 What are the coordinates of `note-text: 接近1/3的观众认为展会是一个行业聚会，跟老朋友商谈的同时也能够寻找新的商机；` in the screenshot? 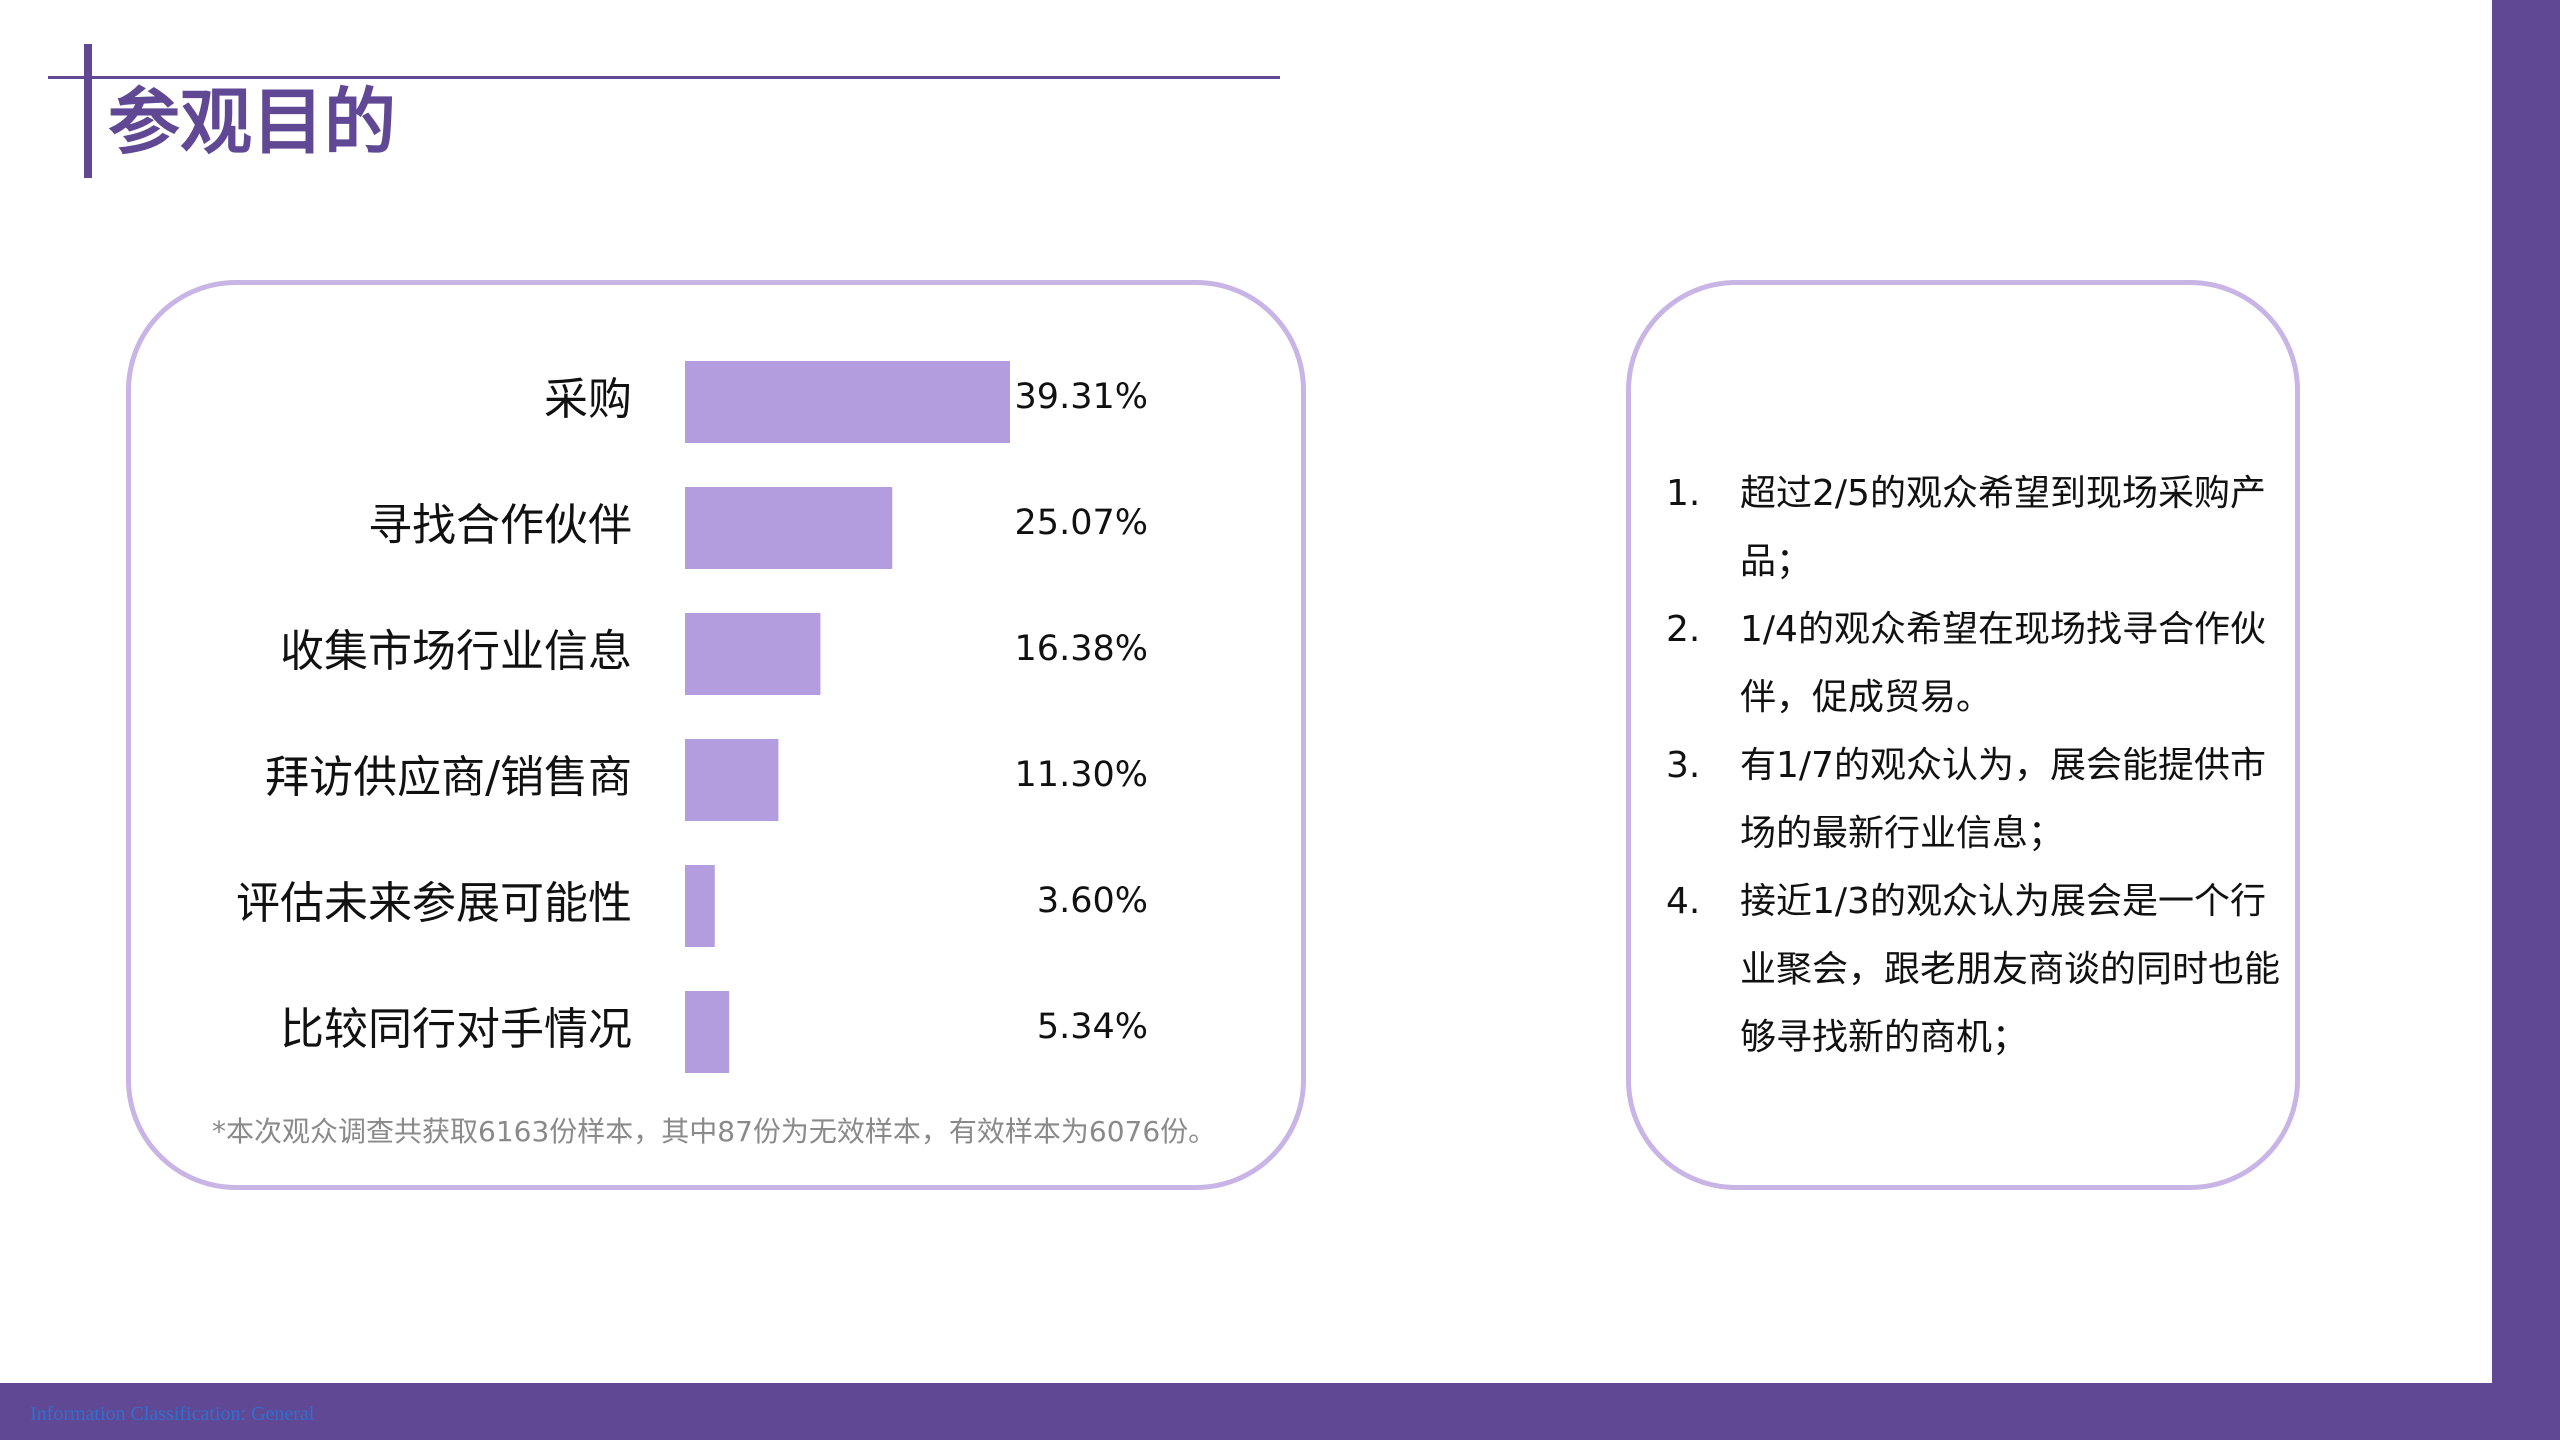 It's located at (2010, 969).